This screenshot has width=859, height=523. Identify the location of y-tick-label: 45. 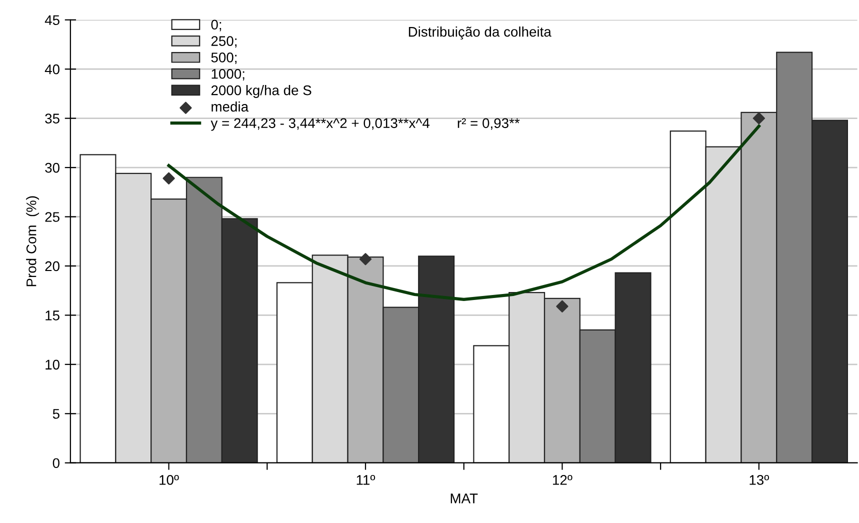
(52, 20).